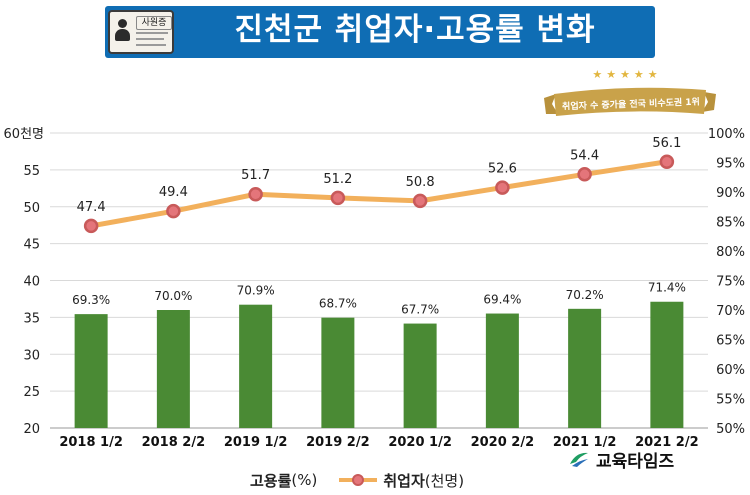 The width and height of the screenshot is (750, 495). I want to click on category-label: 2021 1/2, so click(585, 442).